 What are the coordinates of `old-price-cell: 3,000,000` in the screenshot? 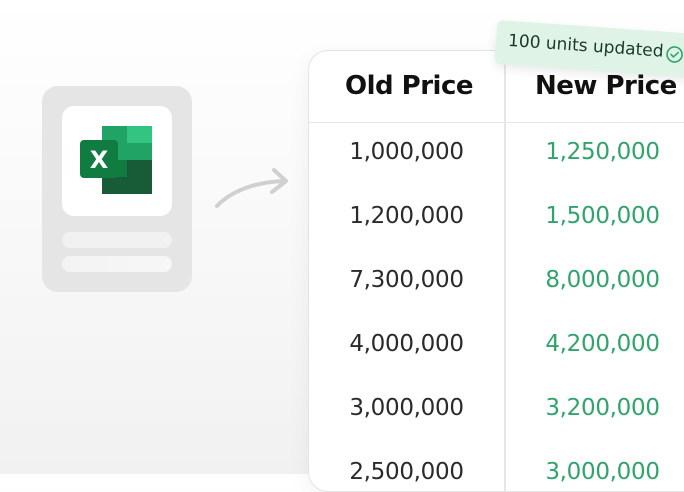 It's located at (406, 408).